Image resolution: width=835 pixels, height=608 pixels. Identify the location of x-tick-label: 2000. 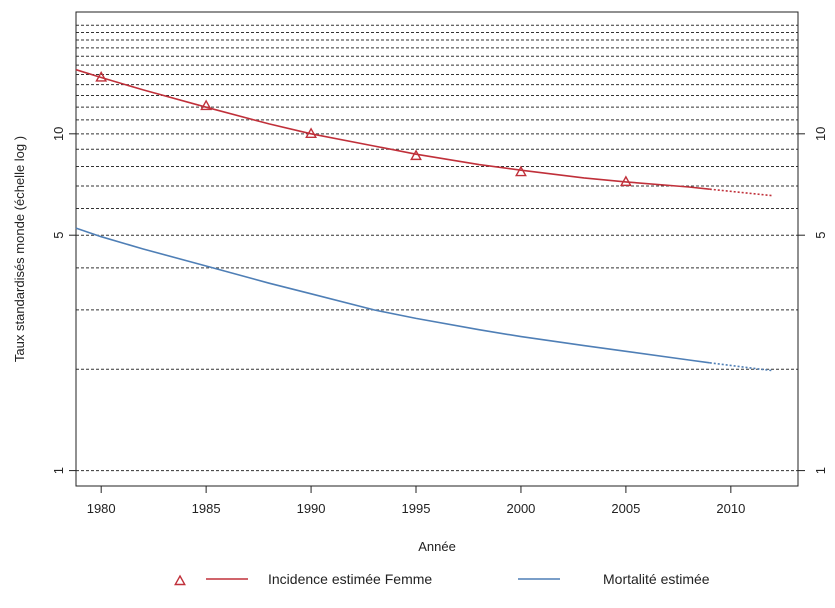
(520, 508).